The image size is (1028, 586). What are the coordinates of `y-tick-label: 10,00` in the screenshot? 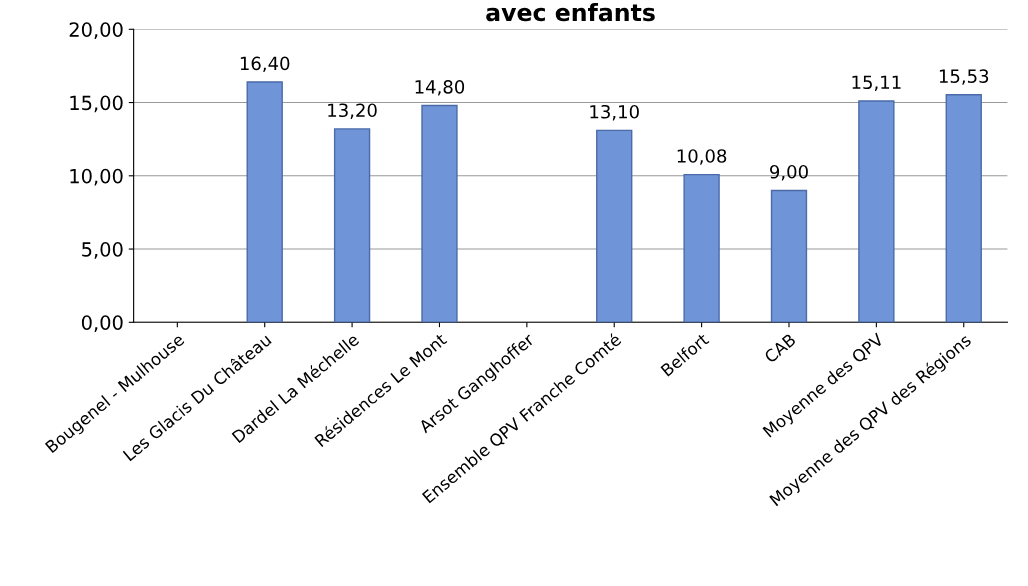 It's located at (96, 177).